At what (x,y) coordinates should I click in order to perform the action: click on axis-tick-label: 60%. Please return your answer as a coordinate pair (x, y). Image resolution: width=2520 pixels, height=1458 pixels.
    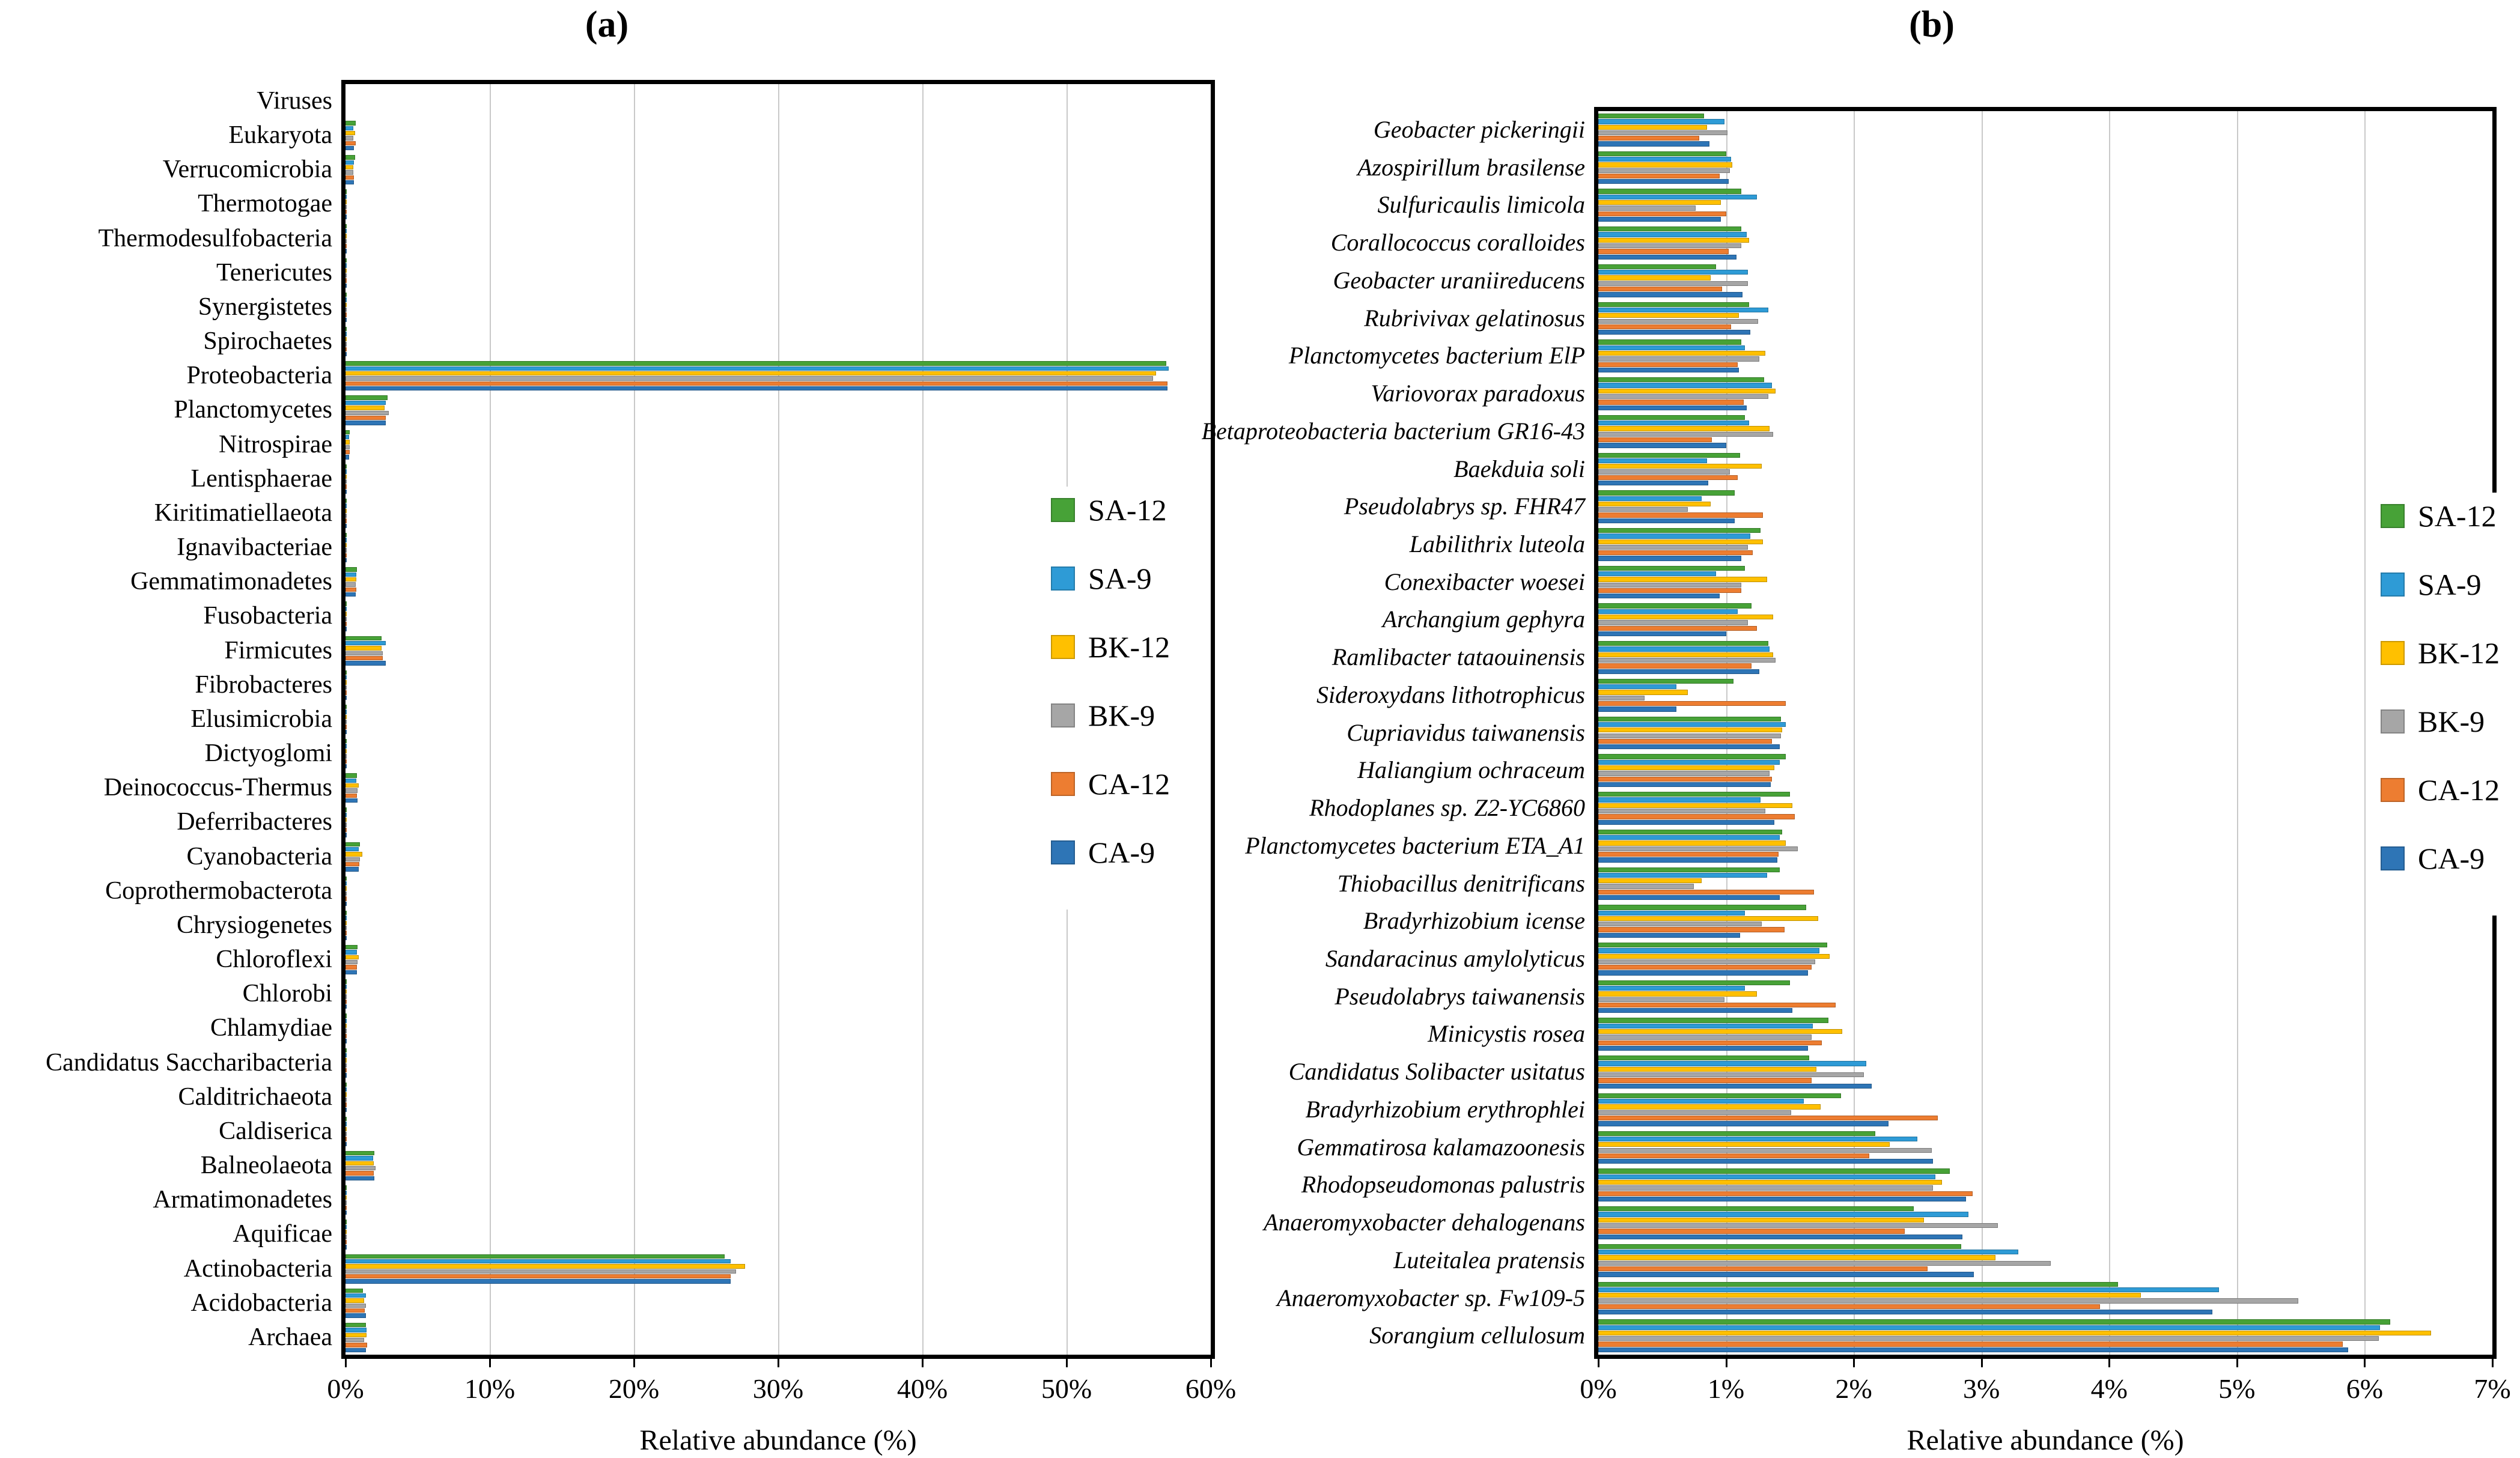
    Looking at the image, I should click on (1211, 1388).